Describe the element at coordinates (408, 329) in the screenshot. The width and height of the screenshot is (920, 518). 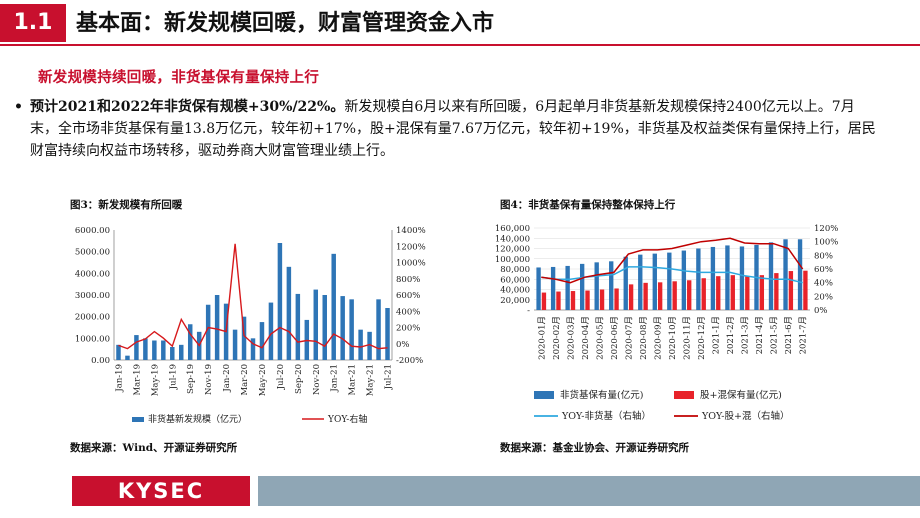
I see `fig3-right-tick-label: 200%` at that location.